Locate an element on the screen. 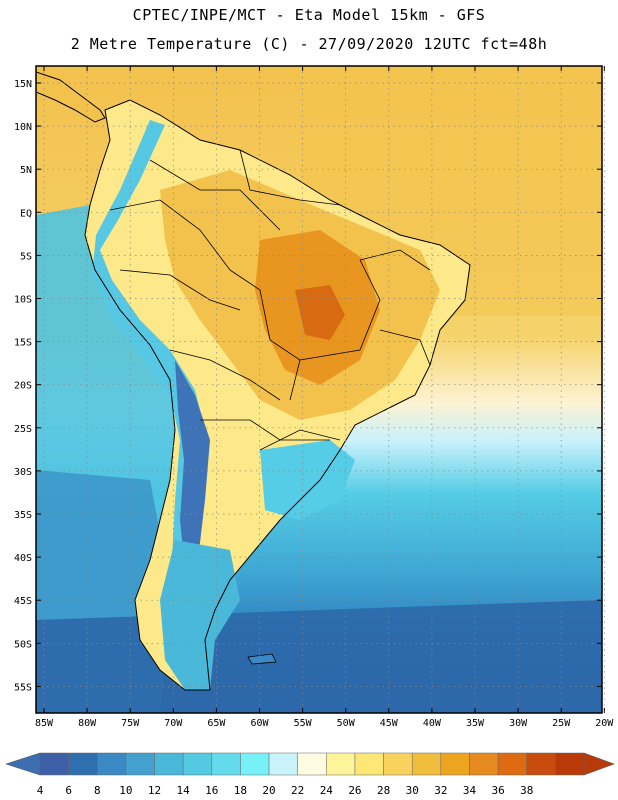 This screenshot has width=618, height=800. latitude-label: 55S is located at coordinates (23, 687).